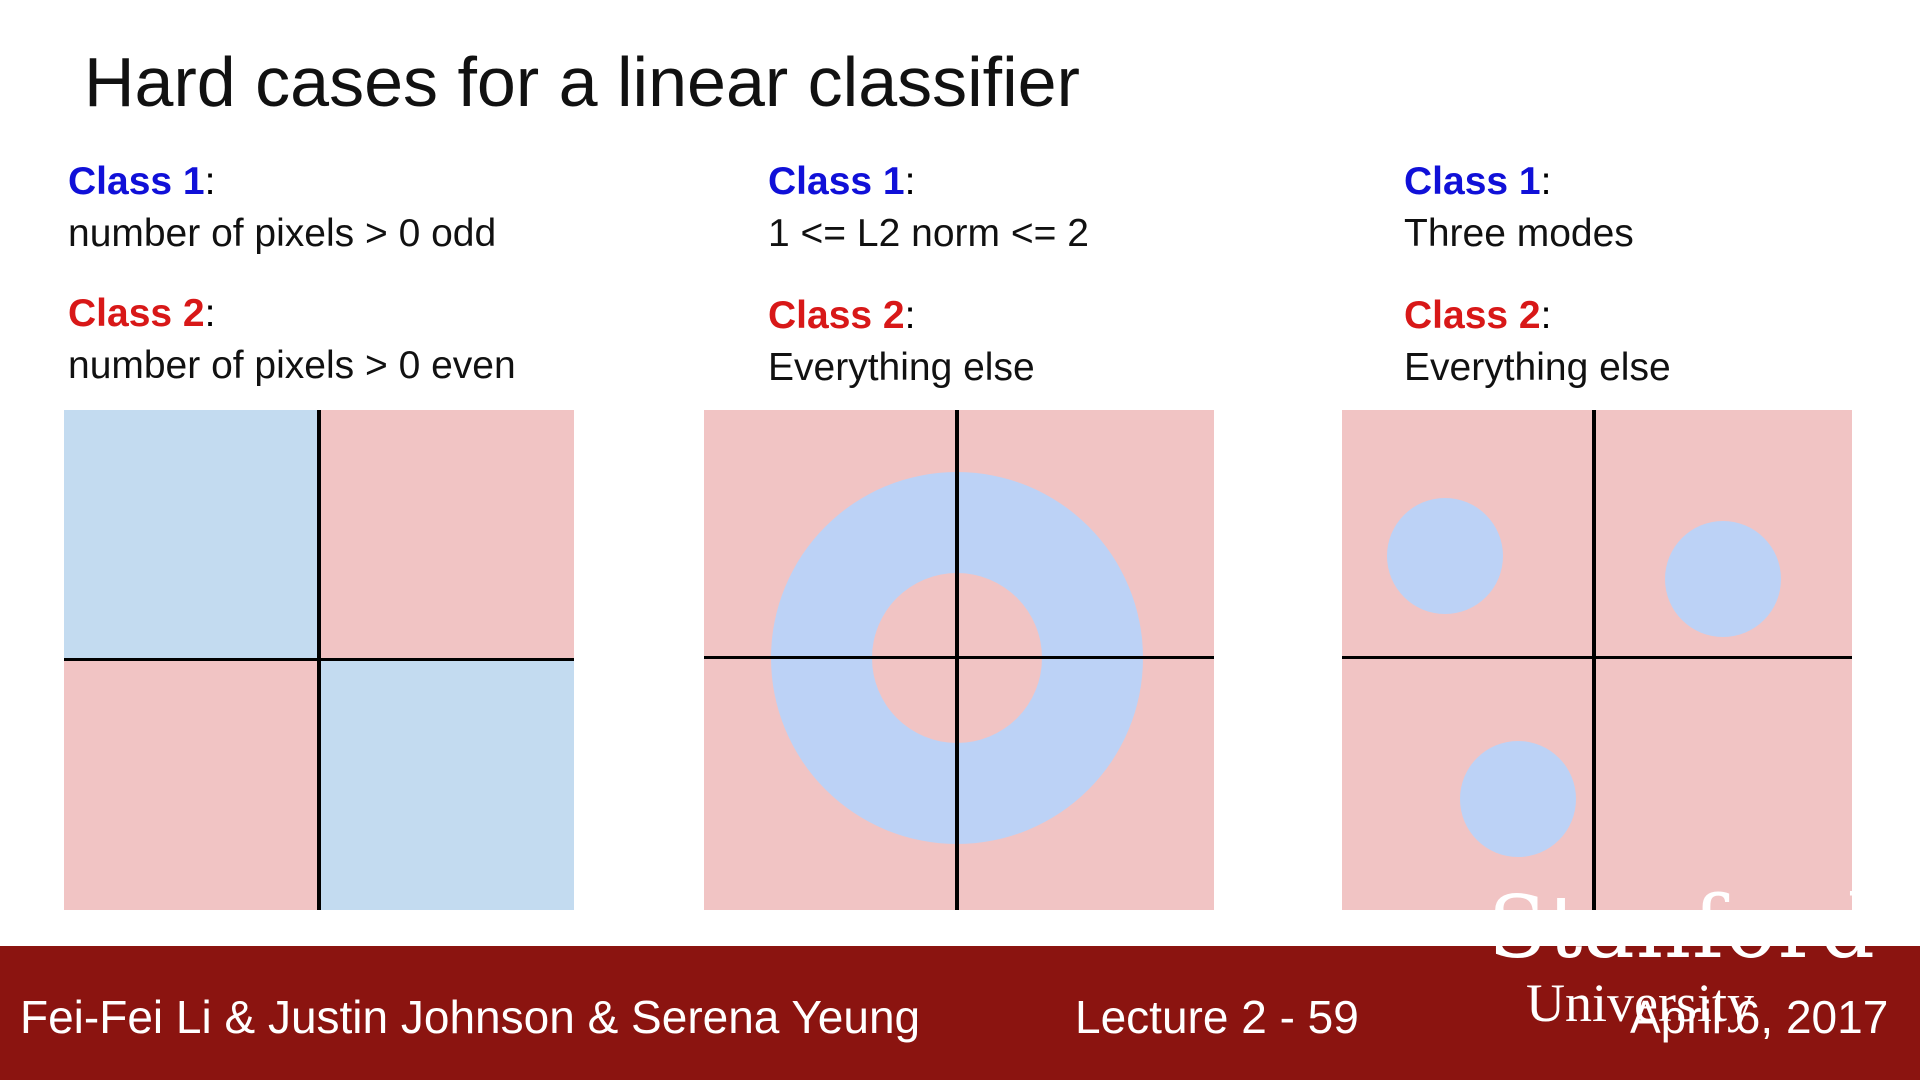 The height and width of the screenshot is (1080, 1920). I want to click on footer-date: April 6, 2017, so click(1759, 1017).